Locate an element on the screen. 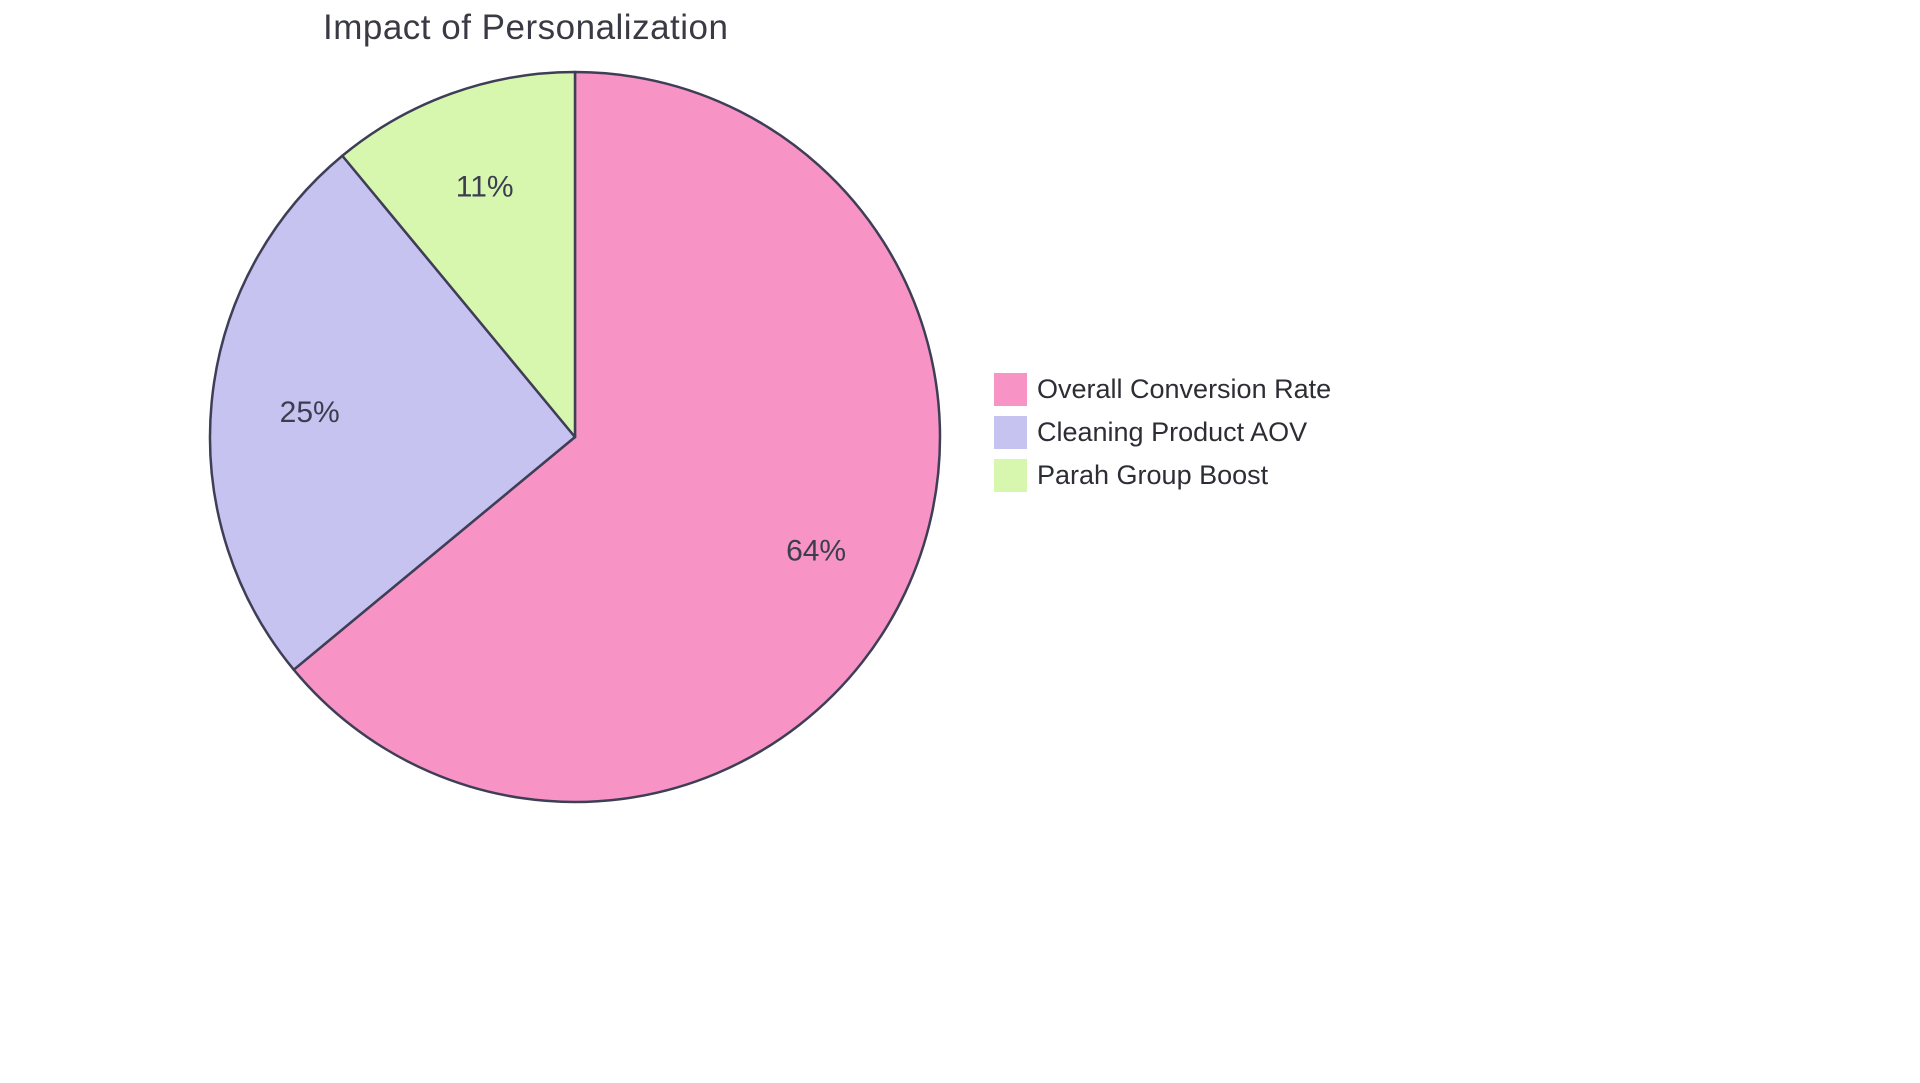  legend-item-2: Parah Group Boost is located at coordinates (1162, 475).